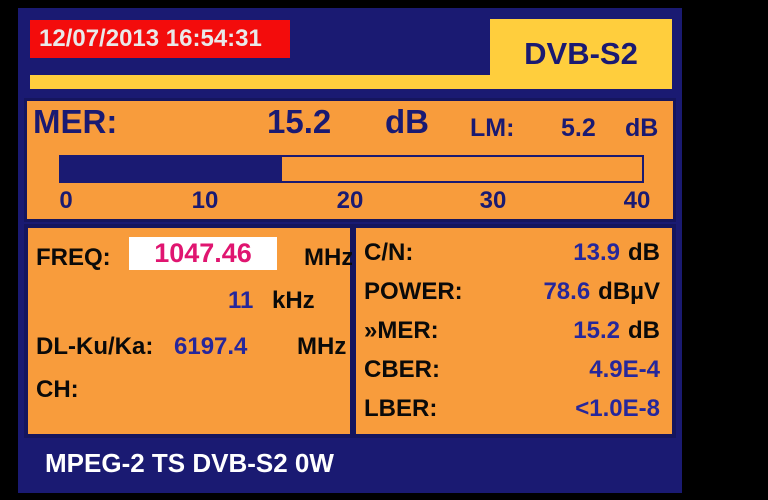 The height and width of the screenshot is (500, 768). What do you see at coordinates (596, 252) in the screenshot?
I see `cn-value: 13.9` at bounding box center [596, 252].